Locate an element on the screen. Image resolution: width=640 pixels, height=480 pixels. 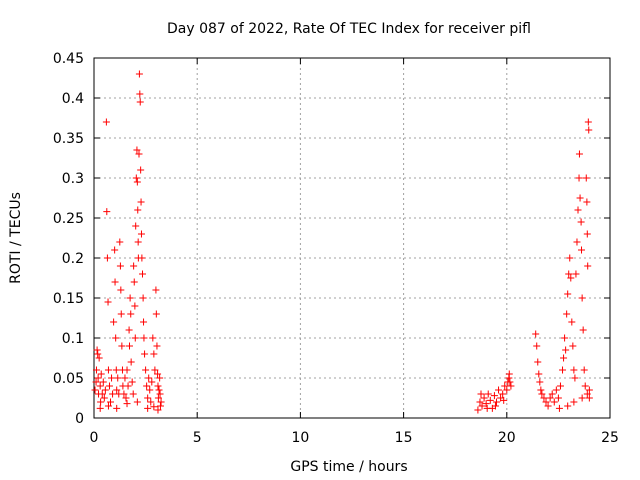
y-tick-label: 0.35 is located at coordinates (68, 139).